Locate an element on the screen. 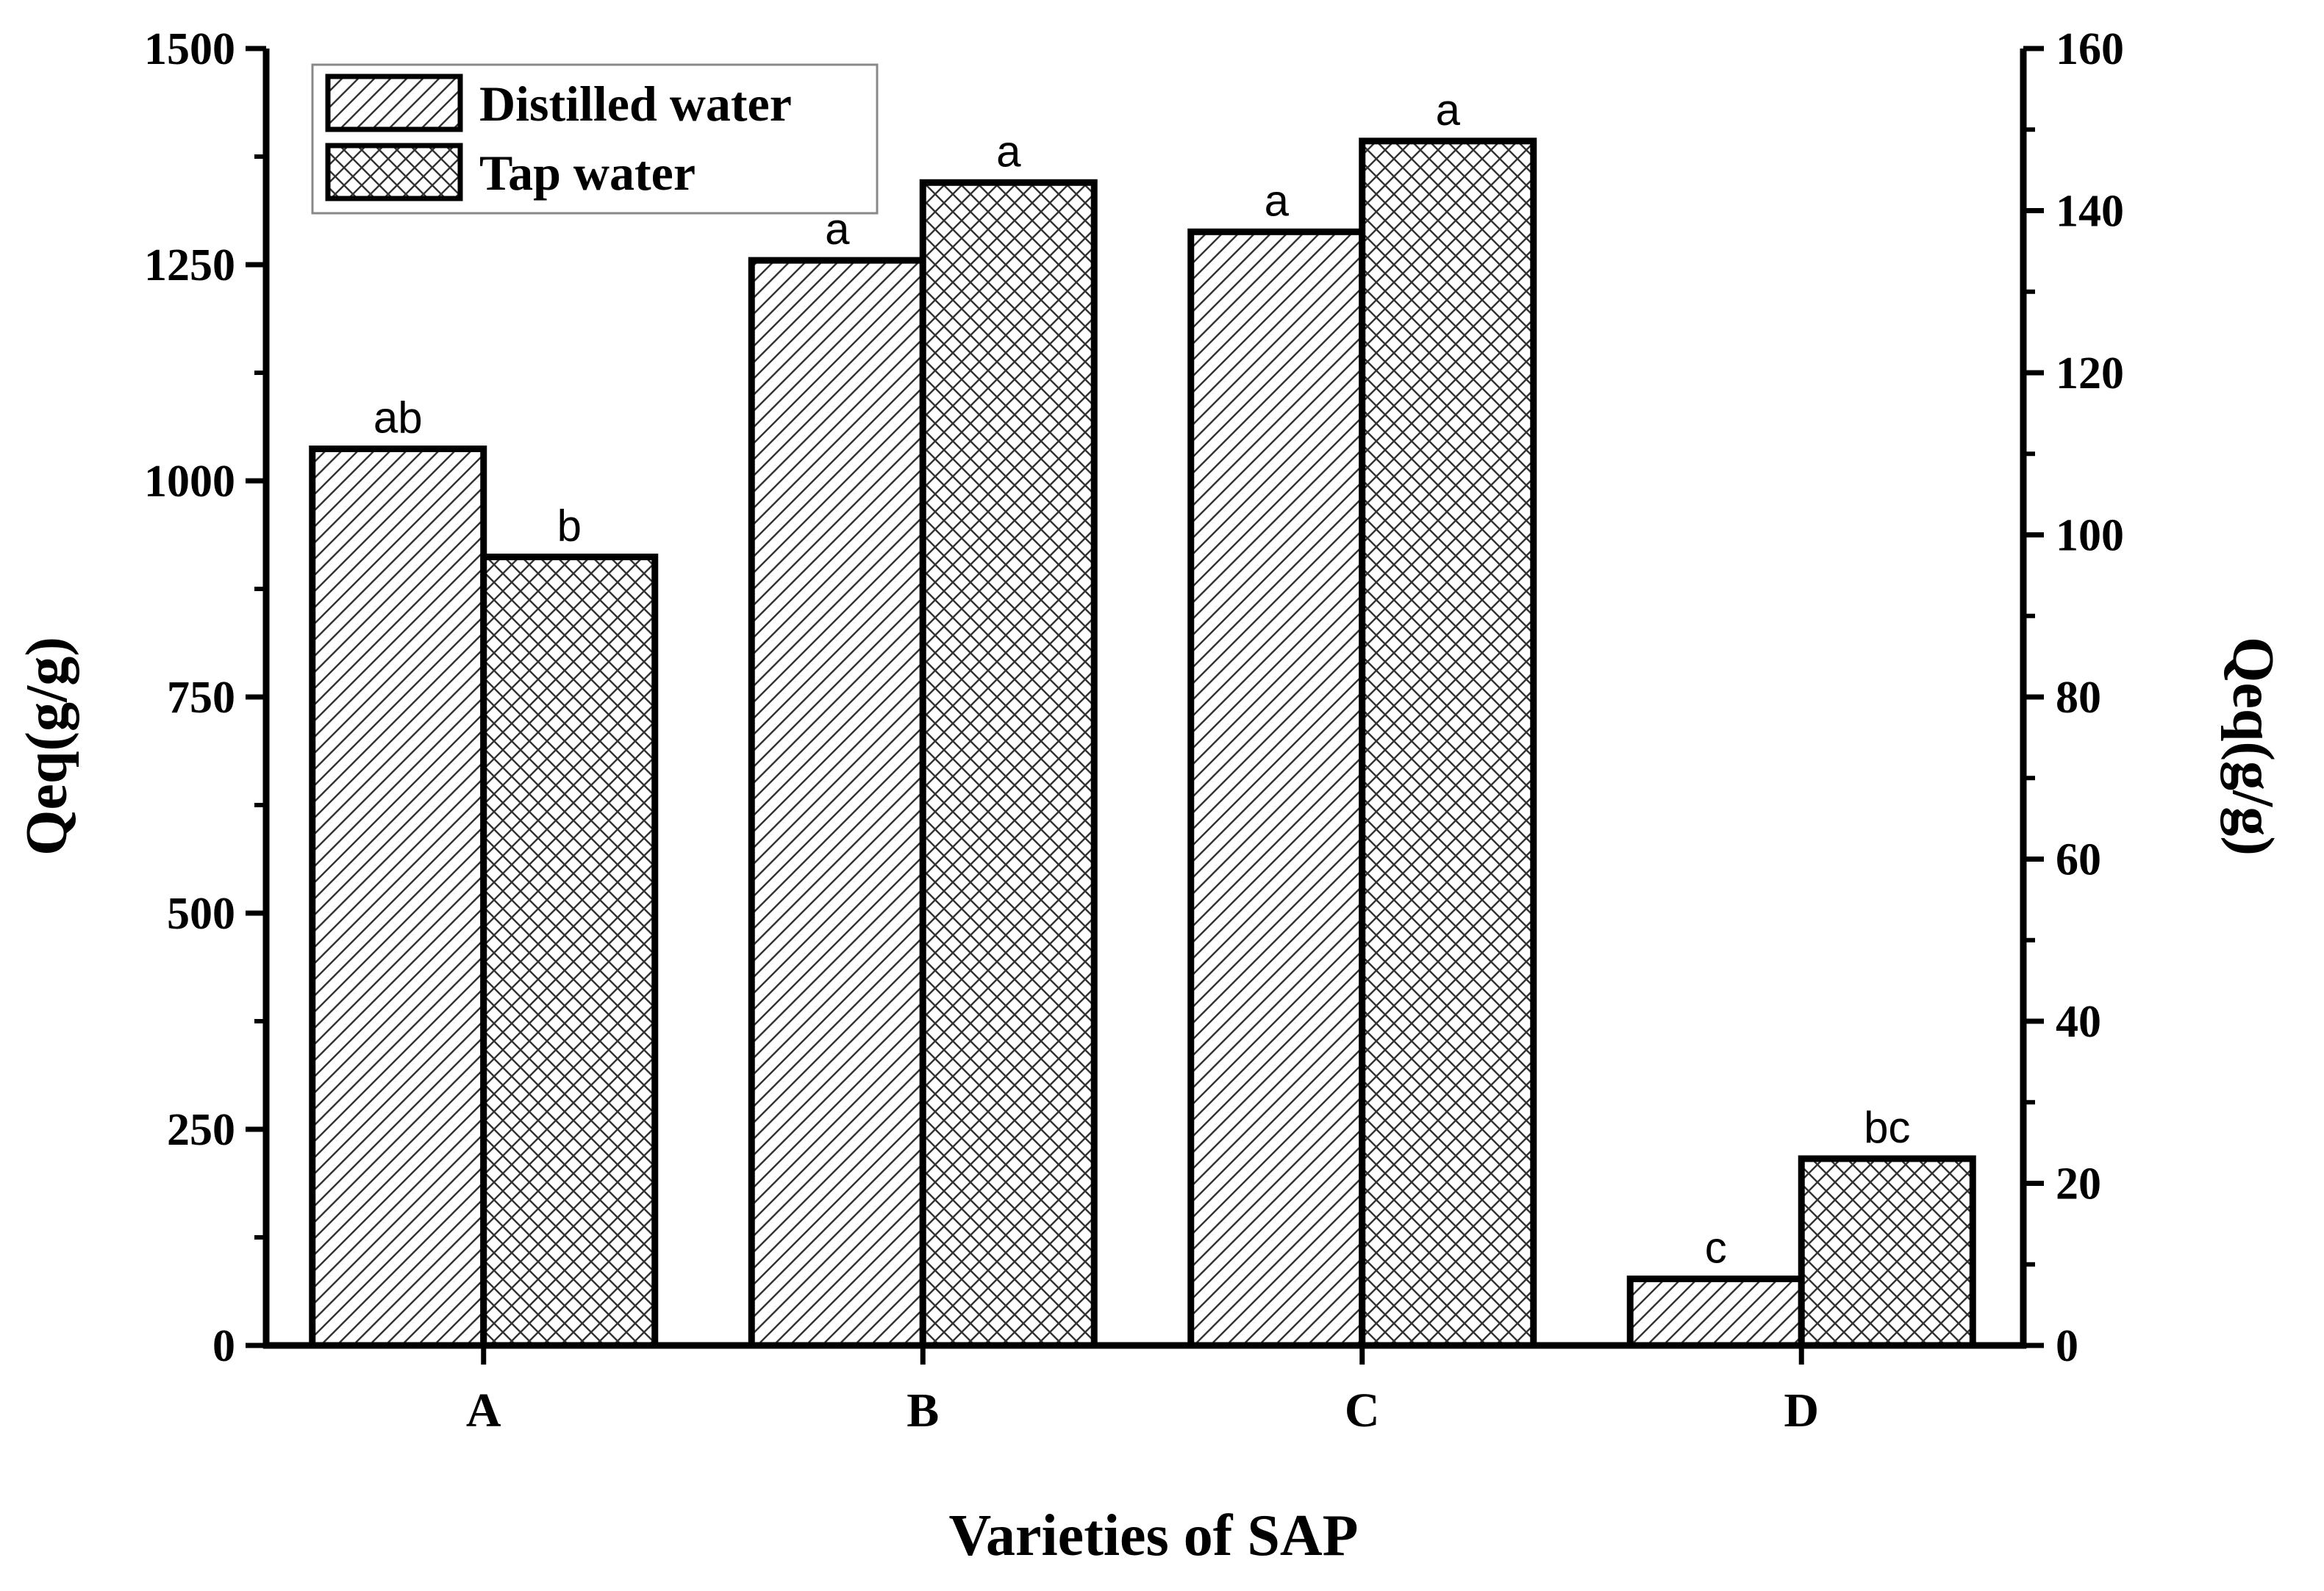 The image size is (2324, 1591). right-axis-ticks: 0 20 40 60 80 100 120 140 160 is located at coordinates (2073, 697).